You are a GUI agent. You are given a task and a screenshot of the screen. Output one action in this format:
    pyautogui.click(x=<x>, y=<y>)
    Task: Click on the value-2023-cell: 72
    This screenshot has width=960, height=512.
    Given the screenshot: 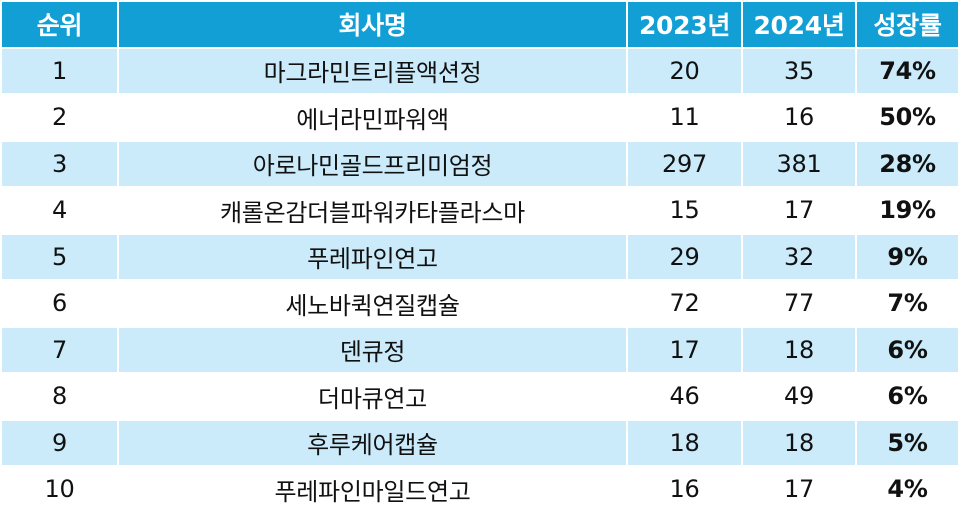 What is the action you would take?
    pyautogui.click(x=684, y=303)
    